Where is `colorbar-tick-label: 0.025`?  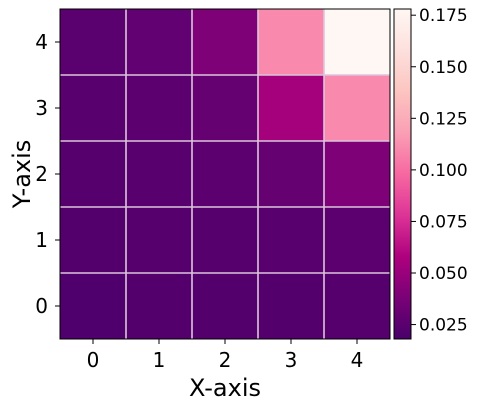 colorbar-tick-label: 0.025 is located at coordinates (443, 326).